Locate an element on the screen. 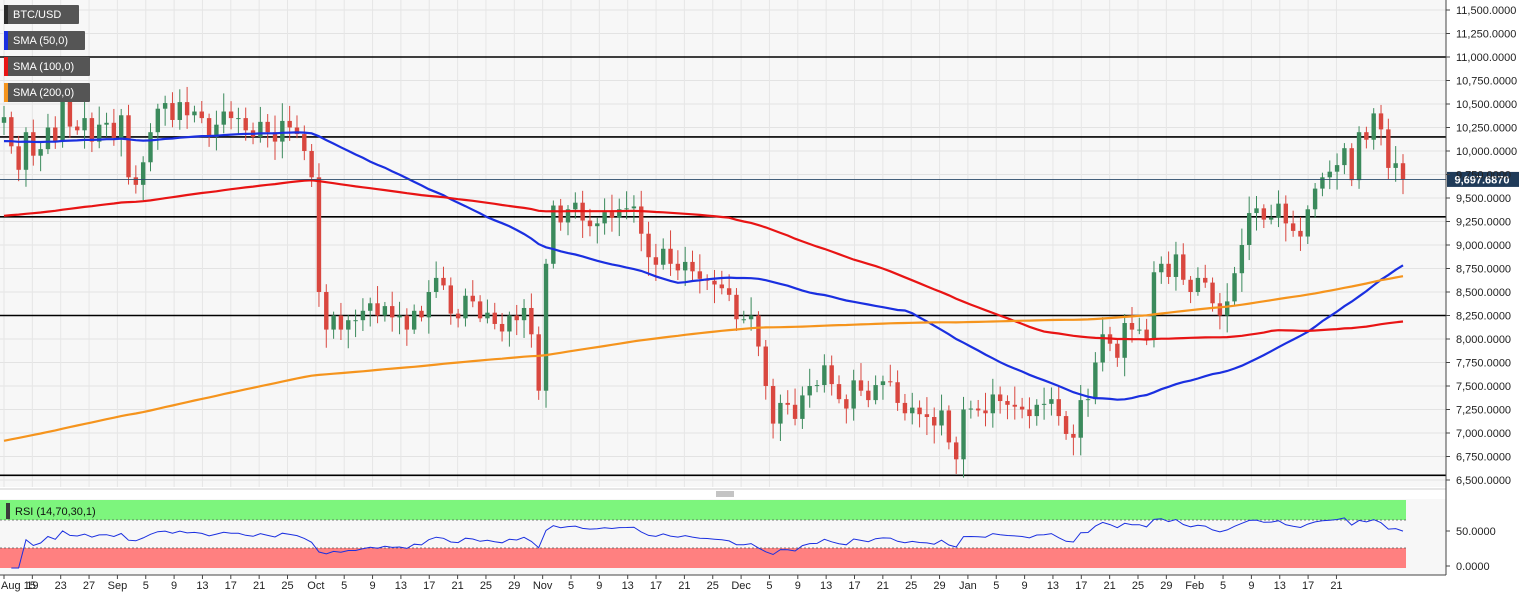 This screenshot has width=1536, height=596. sma-50-label: SMA (50,0) is located at coordinates (44, 40).